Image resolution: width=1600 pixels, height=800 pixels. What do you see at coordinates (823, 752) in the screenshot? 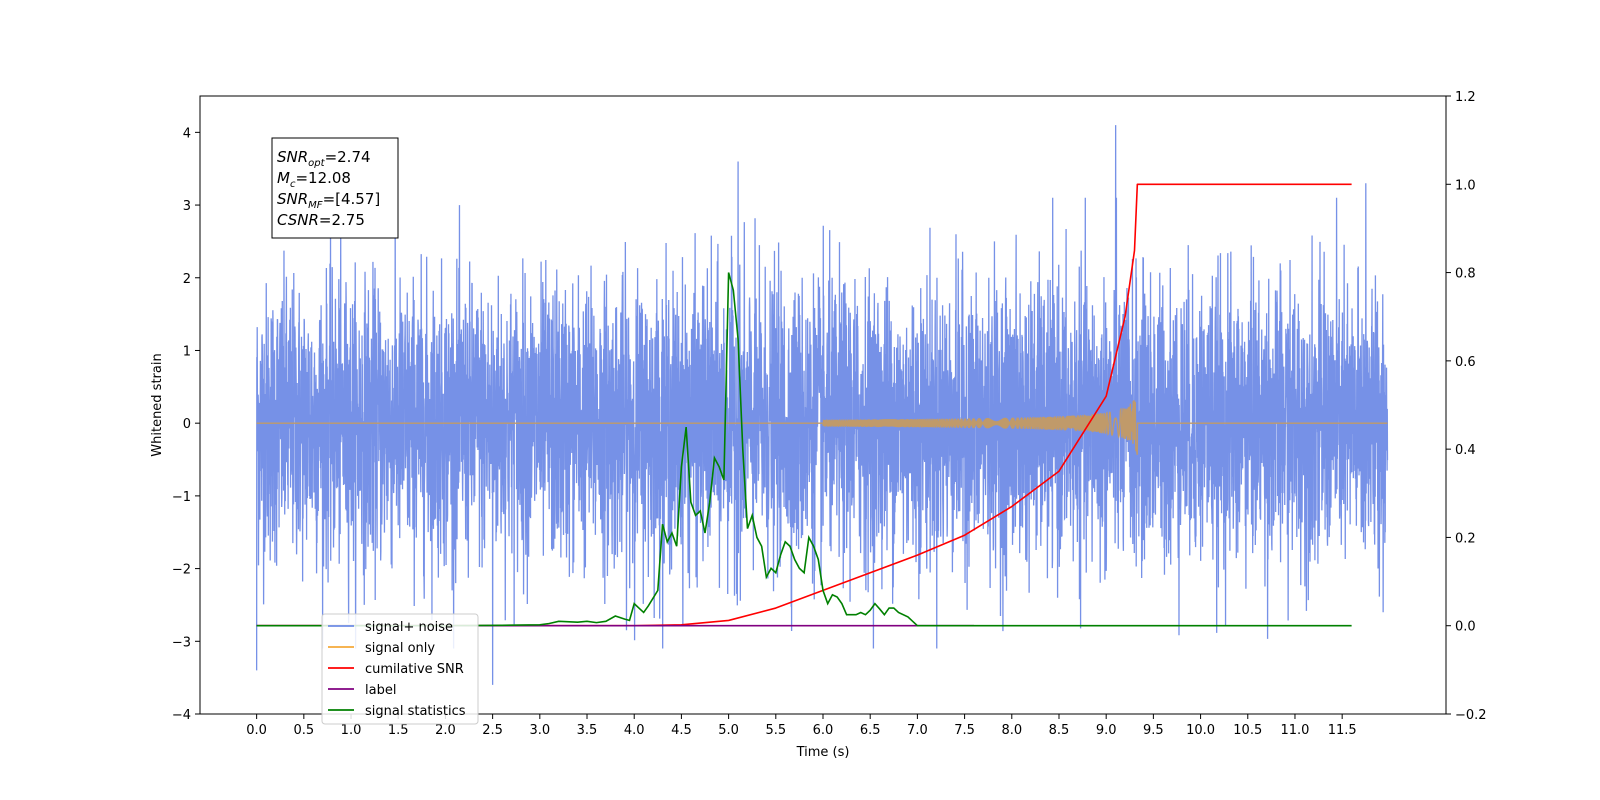
I see `x-axis-label: Time (s)` at bounding box center [823, 752].